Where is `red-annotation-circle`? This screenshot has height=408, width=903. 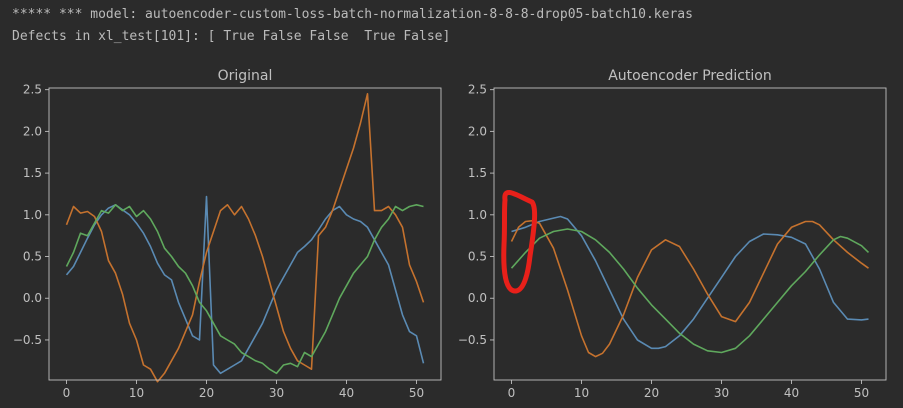
red-annotation-circle is located at coordinates (519, 242).